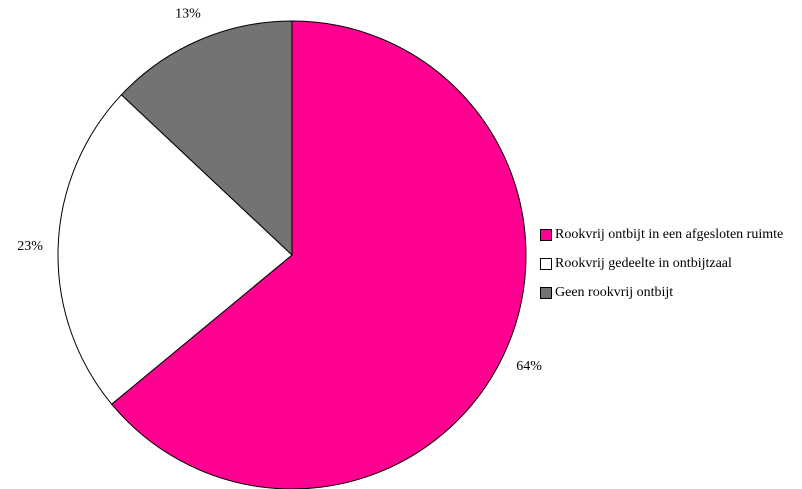  I want to click on legend-label: Geen rookvrij ontbijt, so click(614, 292).